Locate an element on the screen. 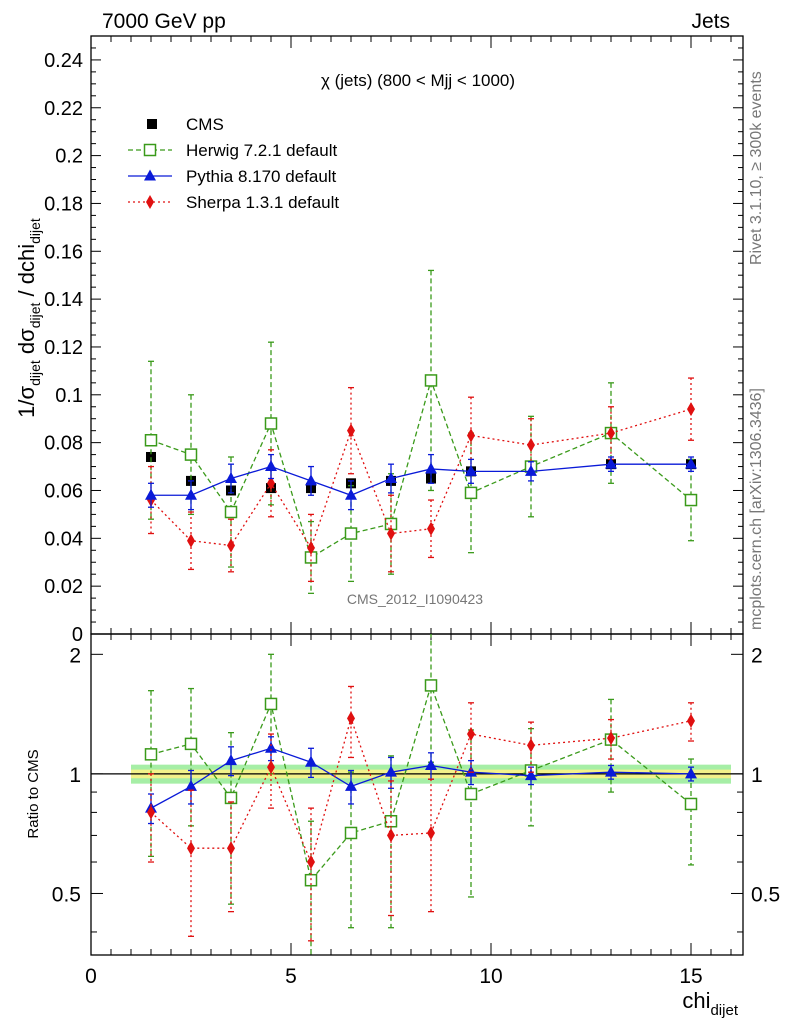 The height and width of the screenshot is (1024, 786). main-series-pythia is located at coordinates (421, 482).